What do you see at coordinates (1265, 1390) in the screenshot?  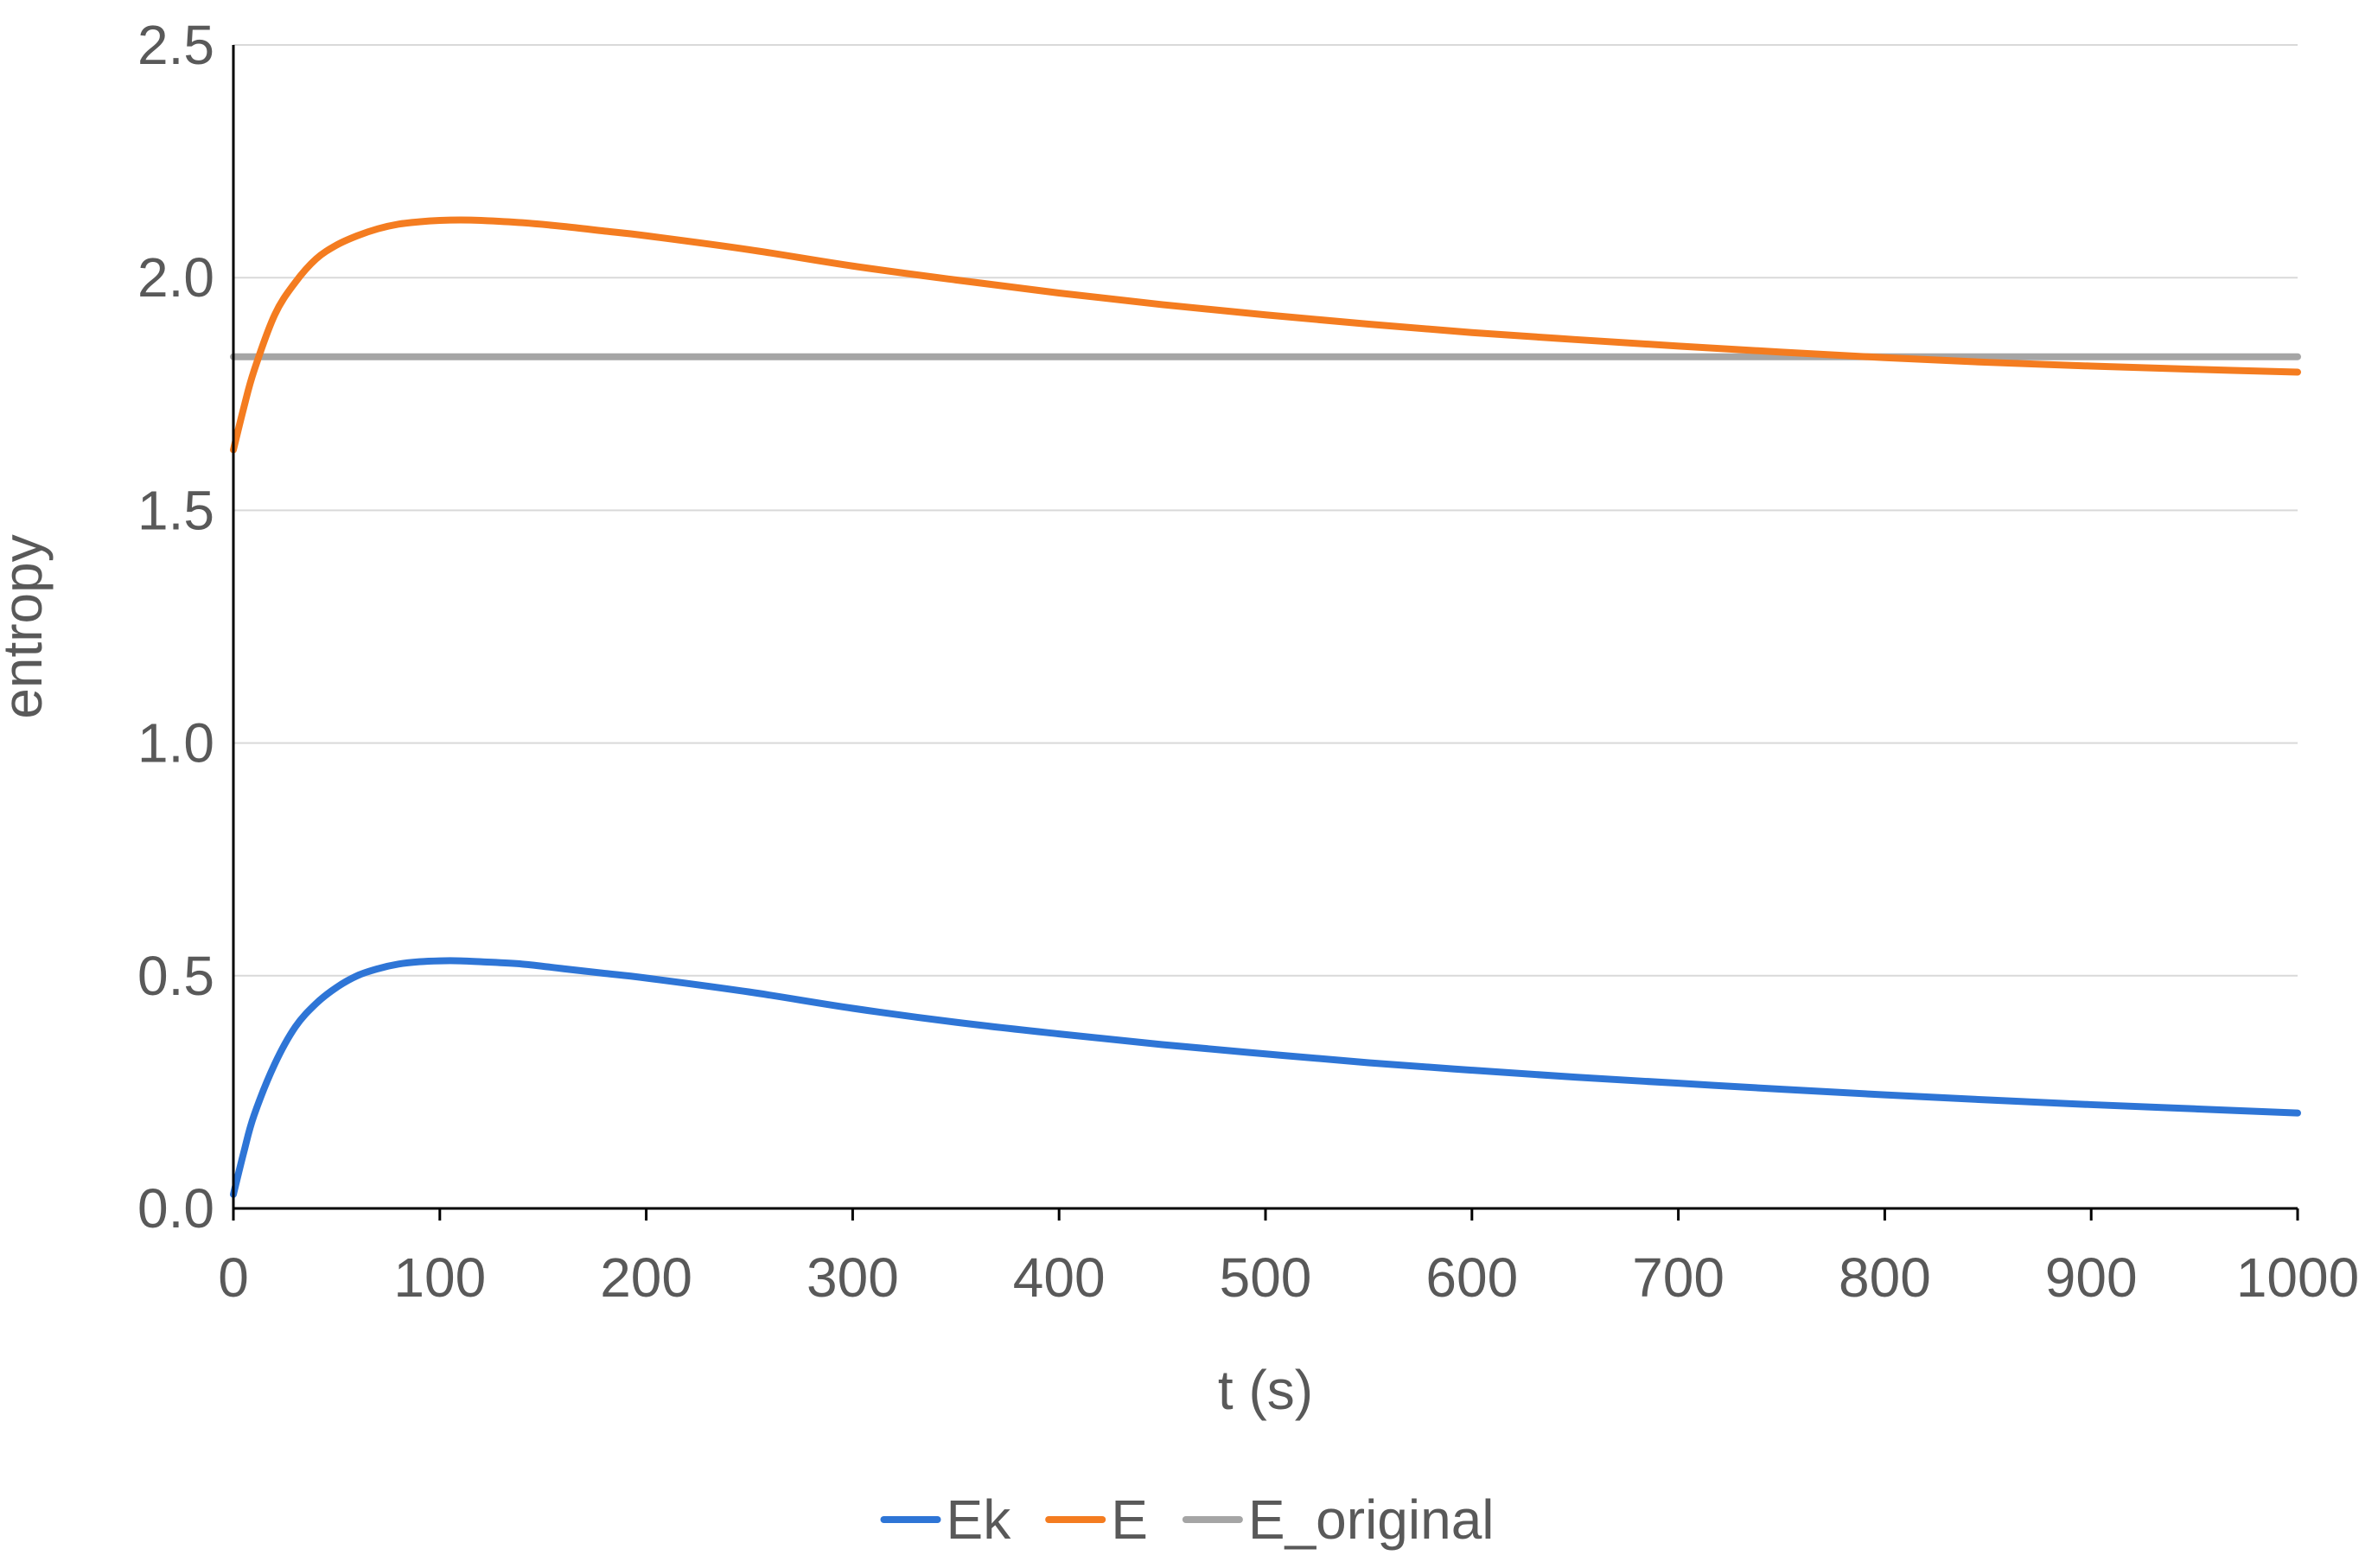 I see `x-axis-title: t (s)` at bounding box center [1265, 1390].